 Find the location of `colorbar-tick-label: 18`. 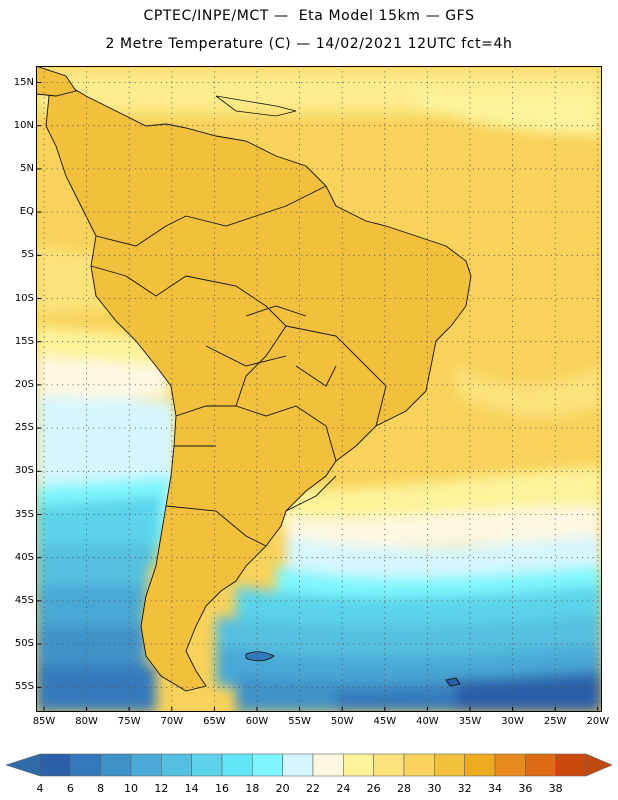

colorbar-tick-label: 18 is located at coordinates (252, 788).